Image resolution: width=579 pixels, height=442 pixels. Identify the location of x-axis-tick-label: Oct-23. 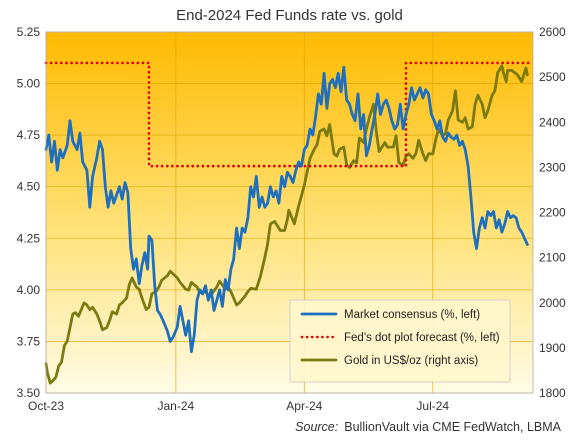
(46, 406).